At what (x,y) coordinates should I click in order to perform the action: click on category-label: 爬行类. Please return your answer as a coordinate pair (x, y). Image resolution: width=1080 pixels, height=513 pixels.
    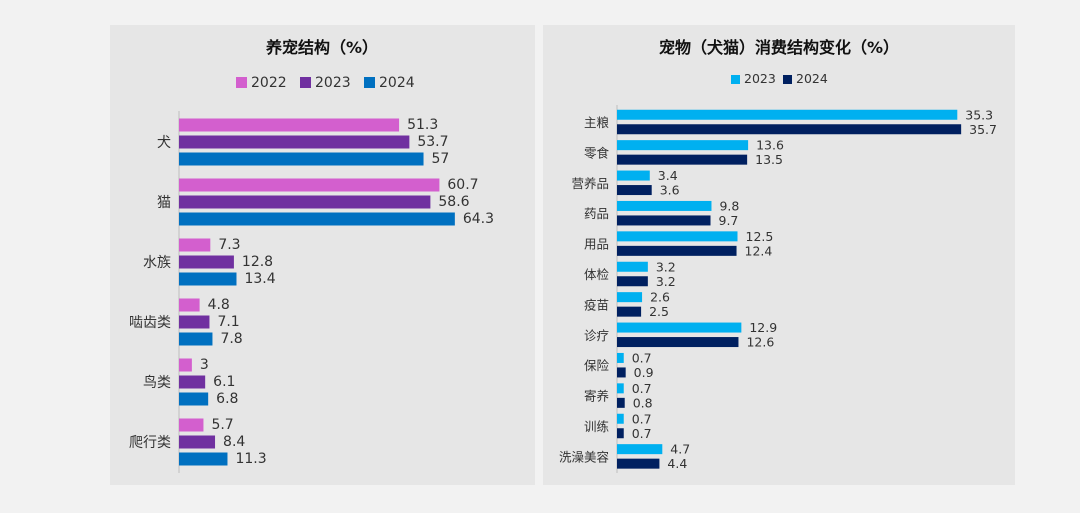
    Looking at the image, I should click on (150, 443).